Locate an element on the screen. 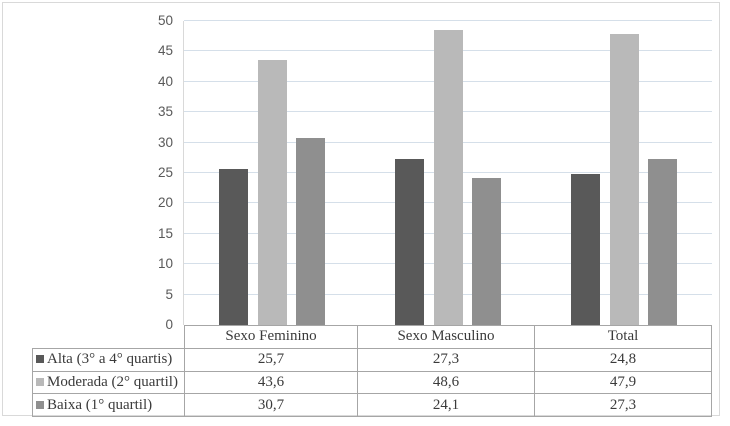 This screenshot has height=426, width=730. legend-label-alta: Alta (3° a 4° quartis) is located at coordinates (108, 359).